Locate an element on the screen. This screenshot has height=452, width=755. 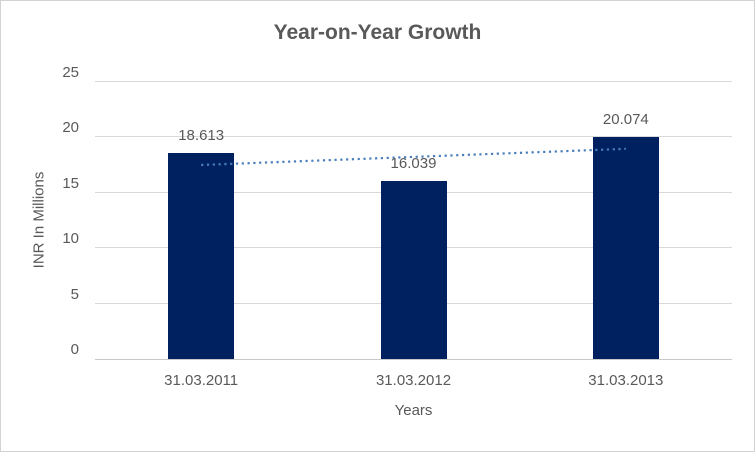
y-axis-tick-labels: 0 5 10 15 20 25 is located at coordinates (40, 211).